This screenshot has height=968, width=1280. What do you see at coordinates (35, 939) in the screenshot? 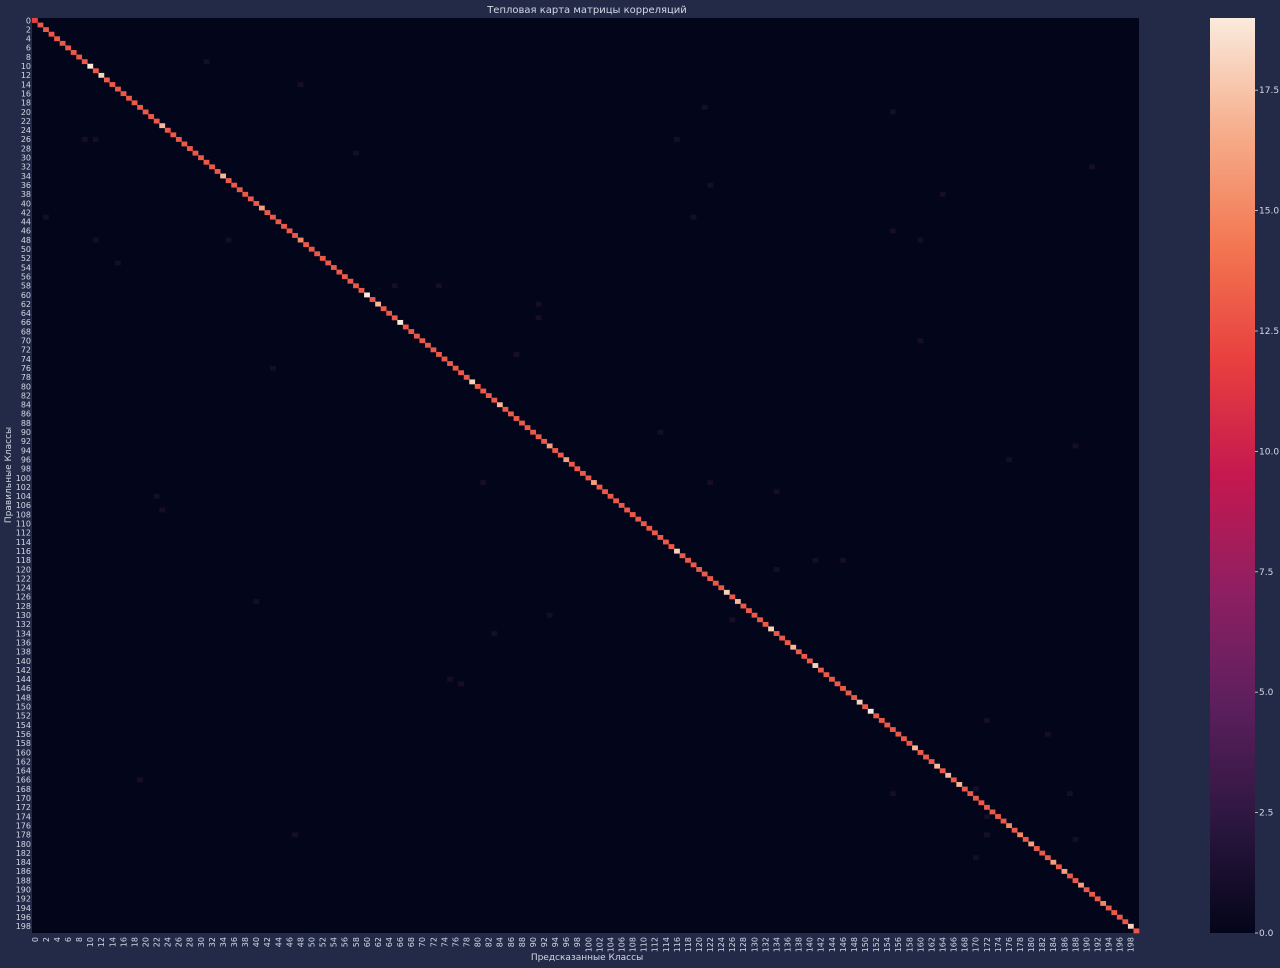
I see `x-tick-label: 0` at bounding box center [35, 939].